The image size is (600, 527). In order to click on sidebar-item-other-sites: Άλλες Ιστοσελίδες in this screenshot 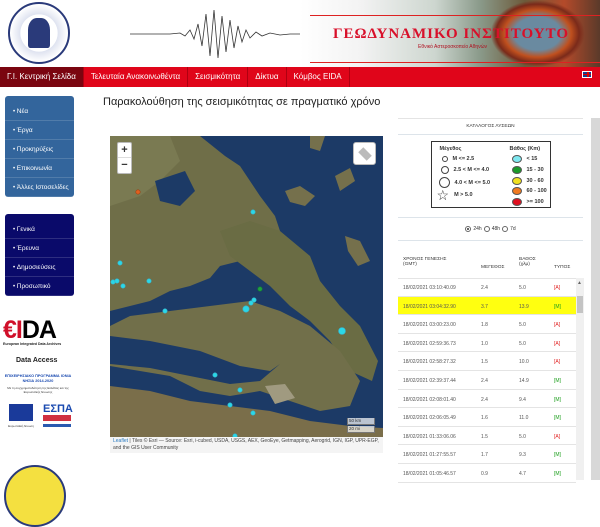, I will do `click(39, 187)`.